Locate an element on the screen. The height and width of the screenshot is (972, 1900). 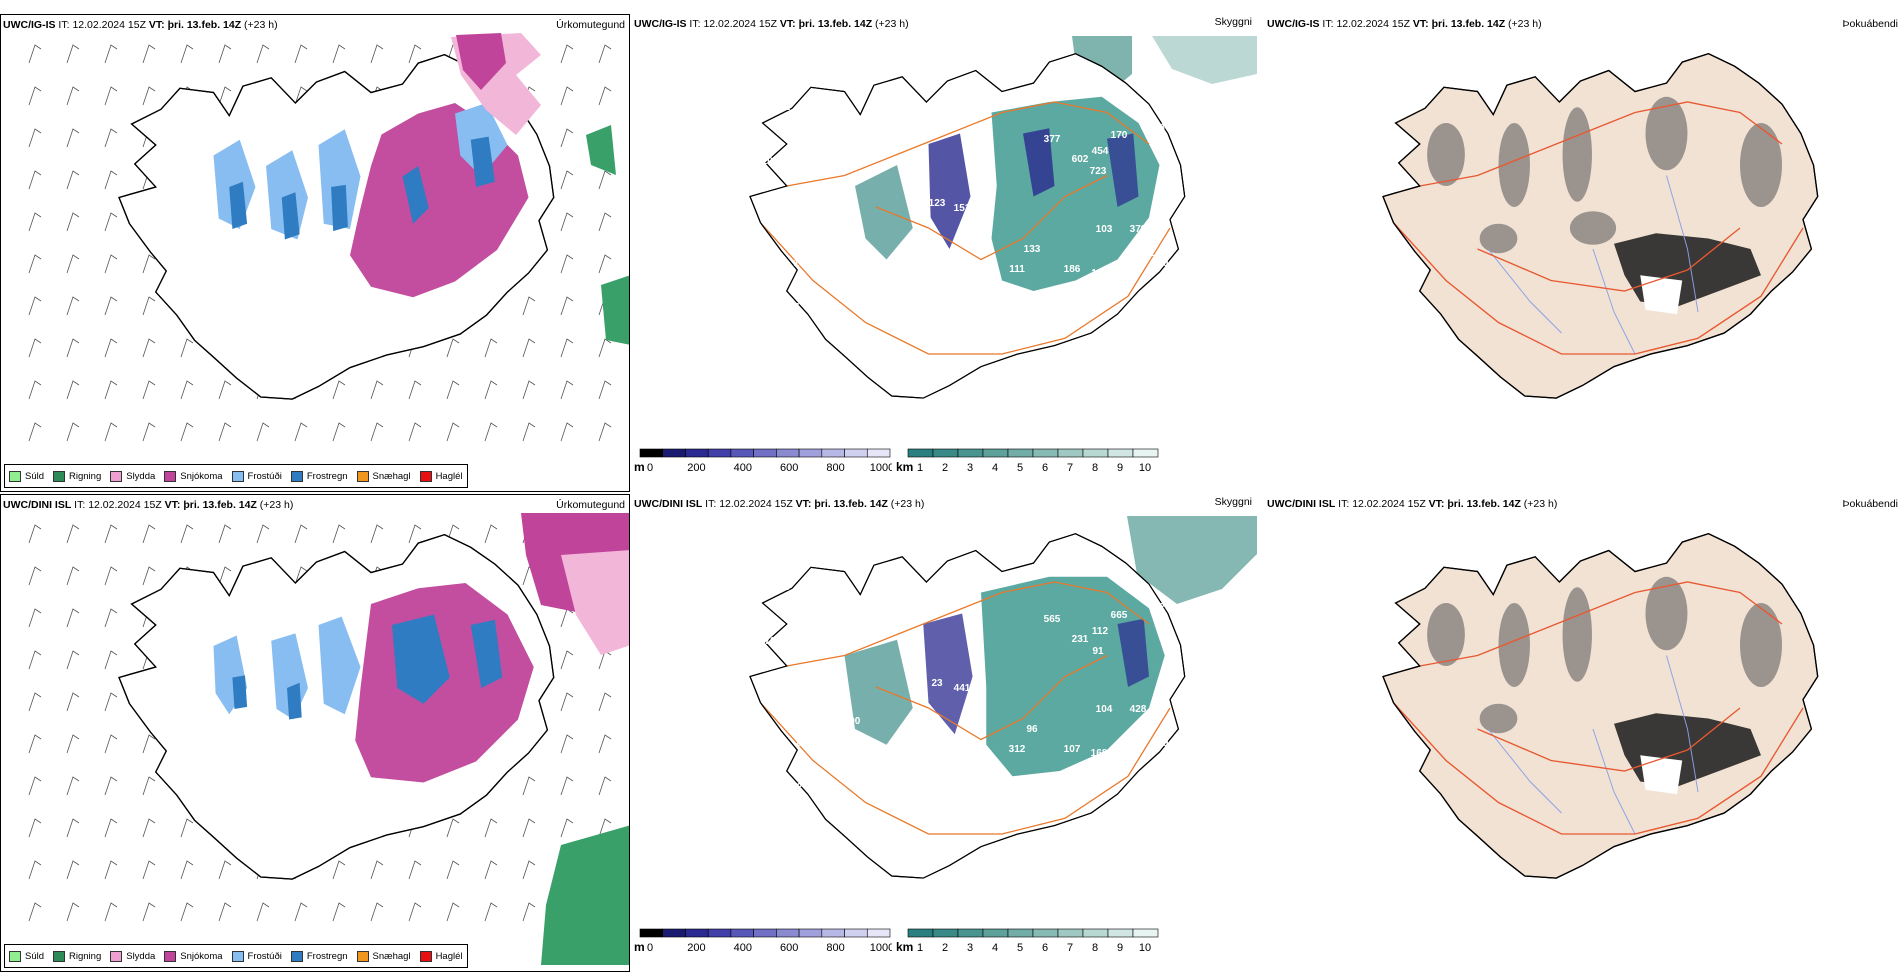
visibility-label: 91 is located at coordinates (1098, 651).